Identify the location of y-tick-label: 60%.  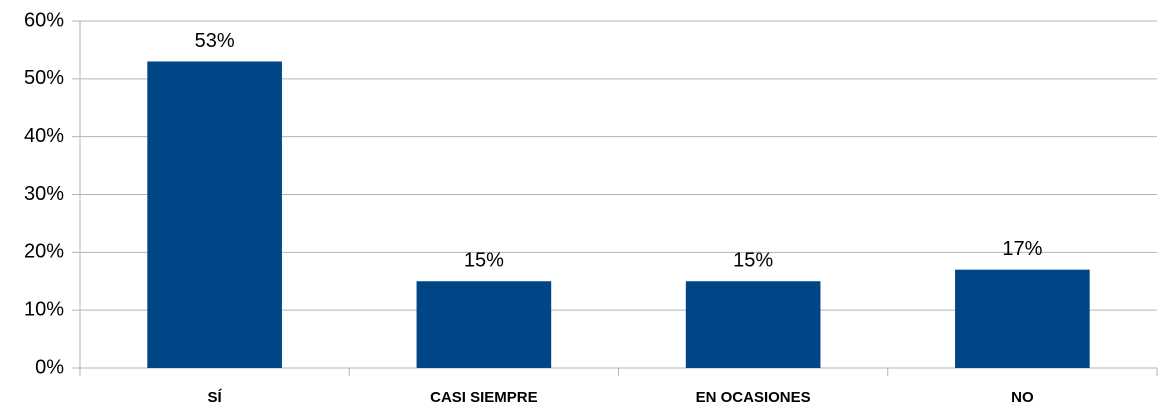
(44, 20).